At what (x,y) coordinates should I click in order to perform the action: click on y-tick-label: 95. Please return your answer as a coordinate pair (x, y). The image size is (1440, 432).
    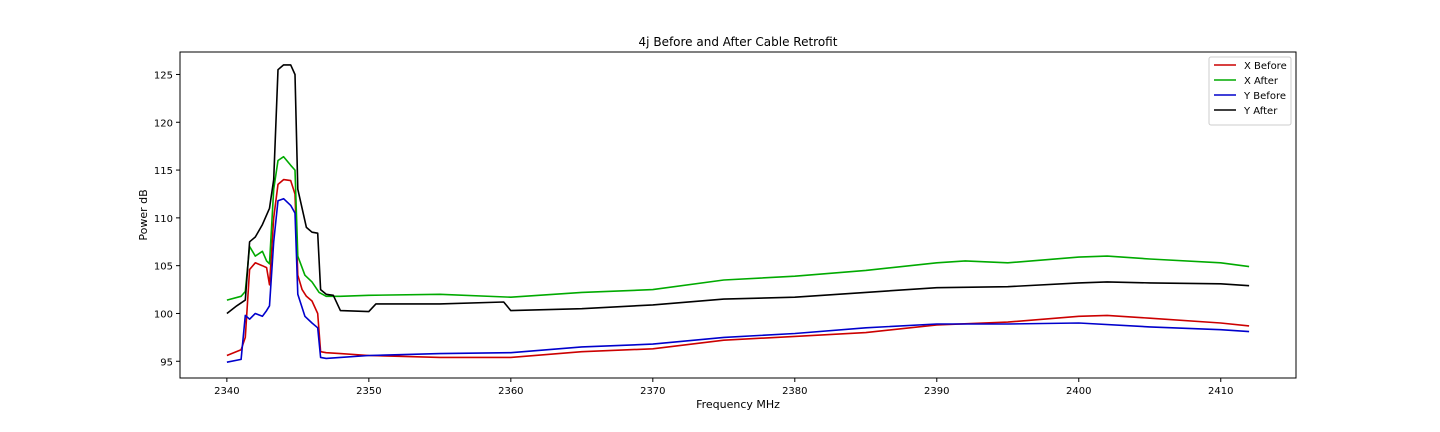
    Looking at the image, I should click on (166, 362).